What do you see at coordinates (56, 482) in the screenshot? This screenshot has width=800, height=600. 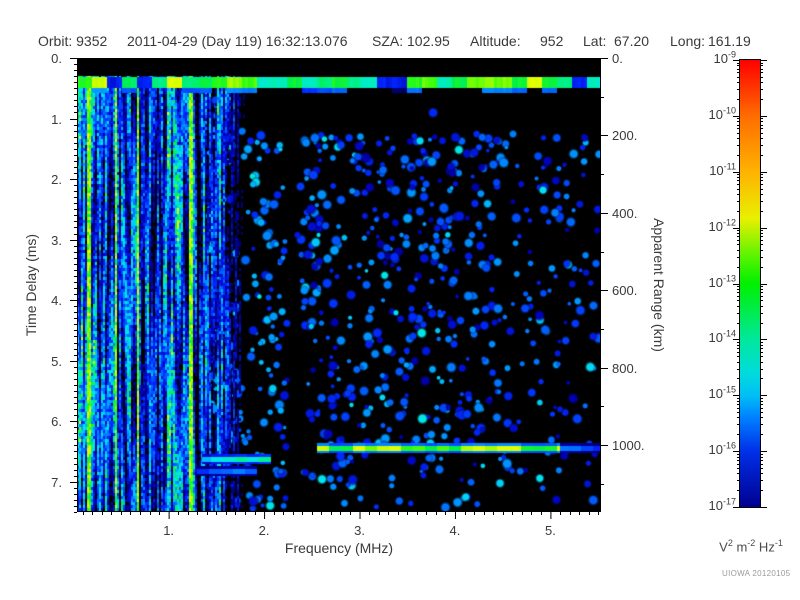 I see `y-tick-label: 7.` at bounding box center [56, 482].